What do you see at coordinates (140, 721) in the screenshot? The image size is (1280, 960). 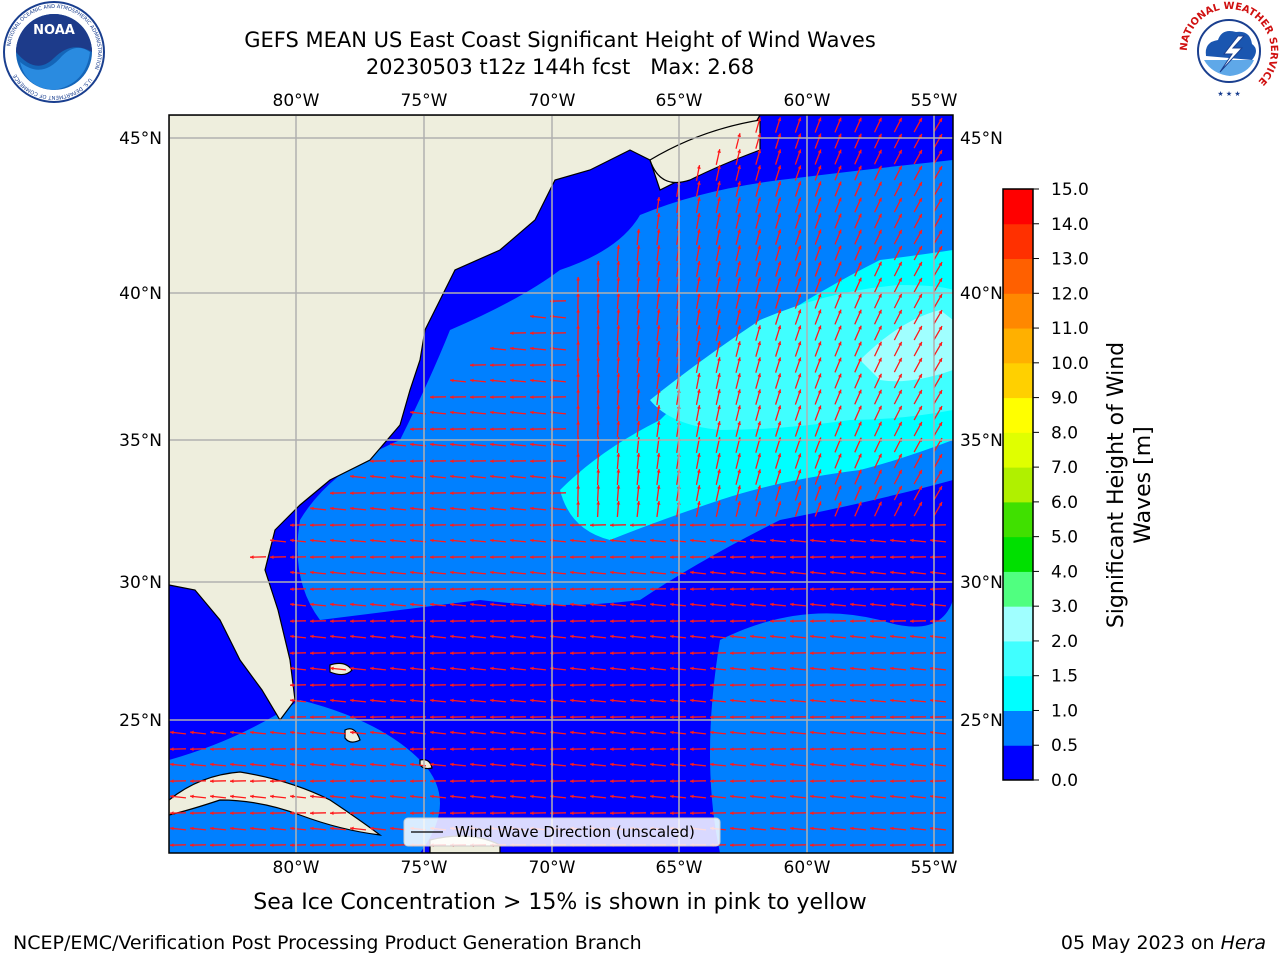 I see `lat-tick-left: 25°N` at bounding box center [140, 721].